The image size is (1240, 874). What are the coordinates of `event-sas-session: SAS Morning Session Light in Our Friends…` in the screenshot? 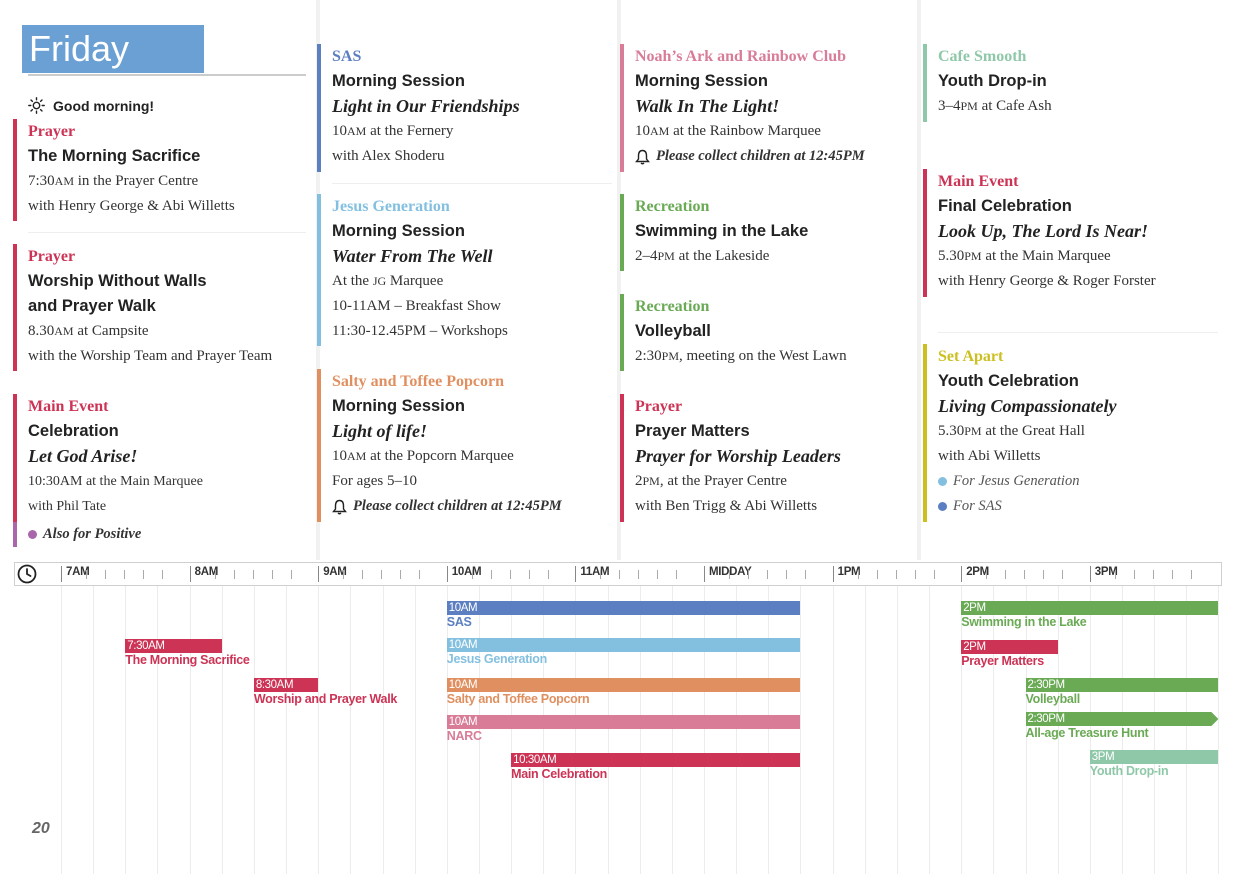 It's located at (464, 108).